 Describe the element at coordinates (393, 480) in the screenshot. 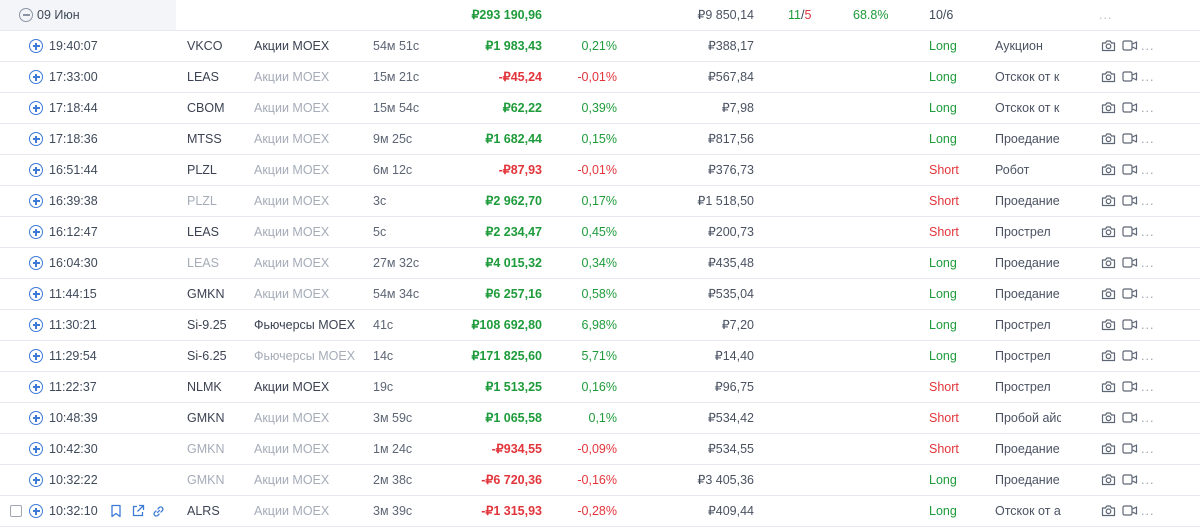

I see `trade-duration: 2м 38с` at that location.